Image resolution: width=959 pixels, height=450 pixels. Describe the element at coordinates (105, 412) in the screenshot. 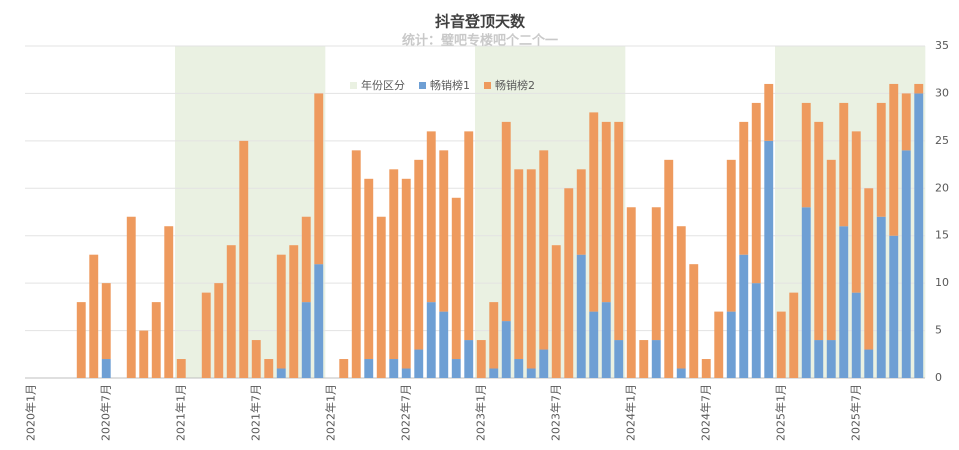

I see `x-tick-label: 2020年7月` at that location.